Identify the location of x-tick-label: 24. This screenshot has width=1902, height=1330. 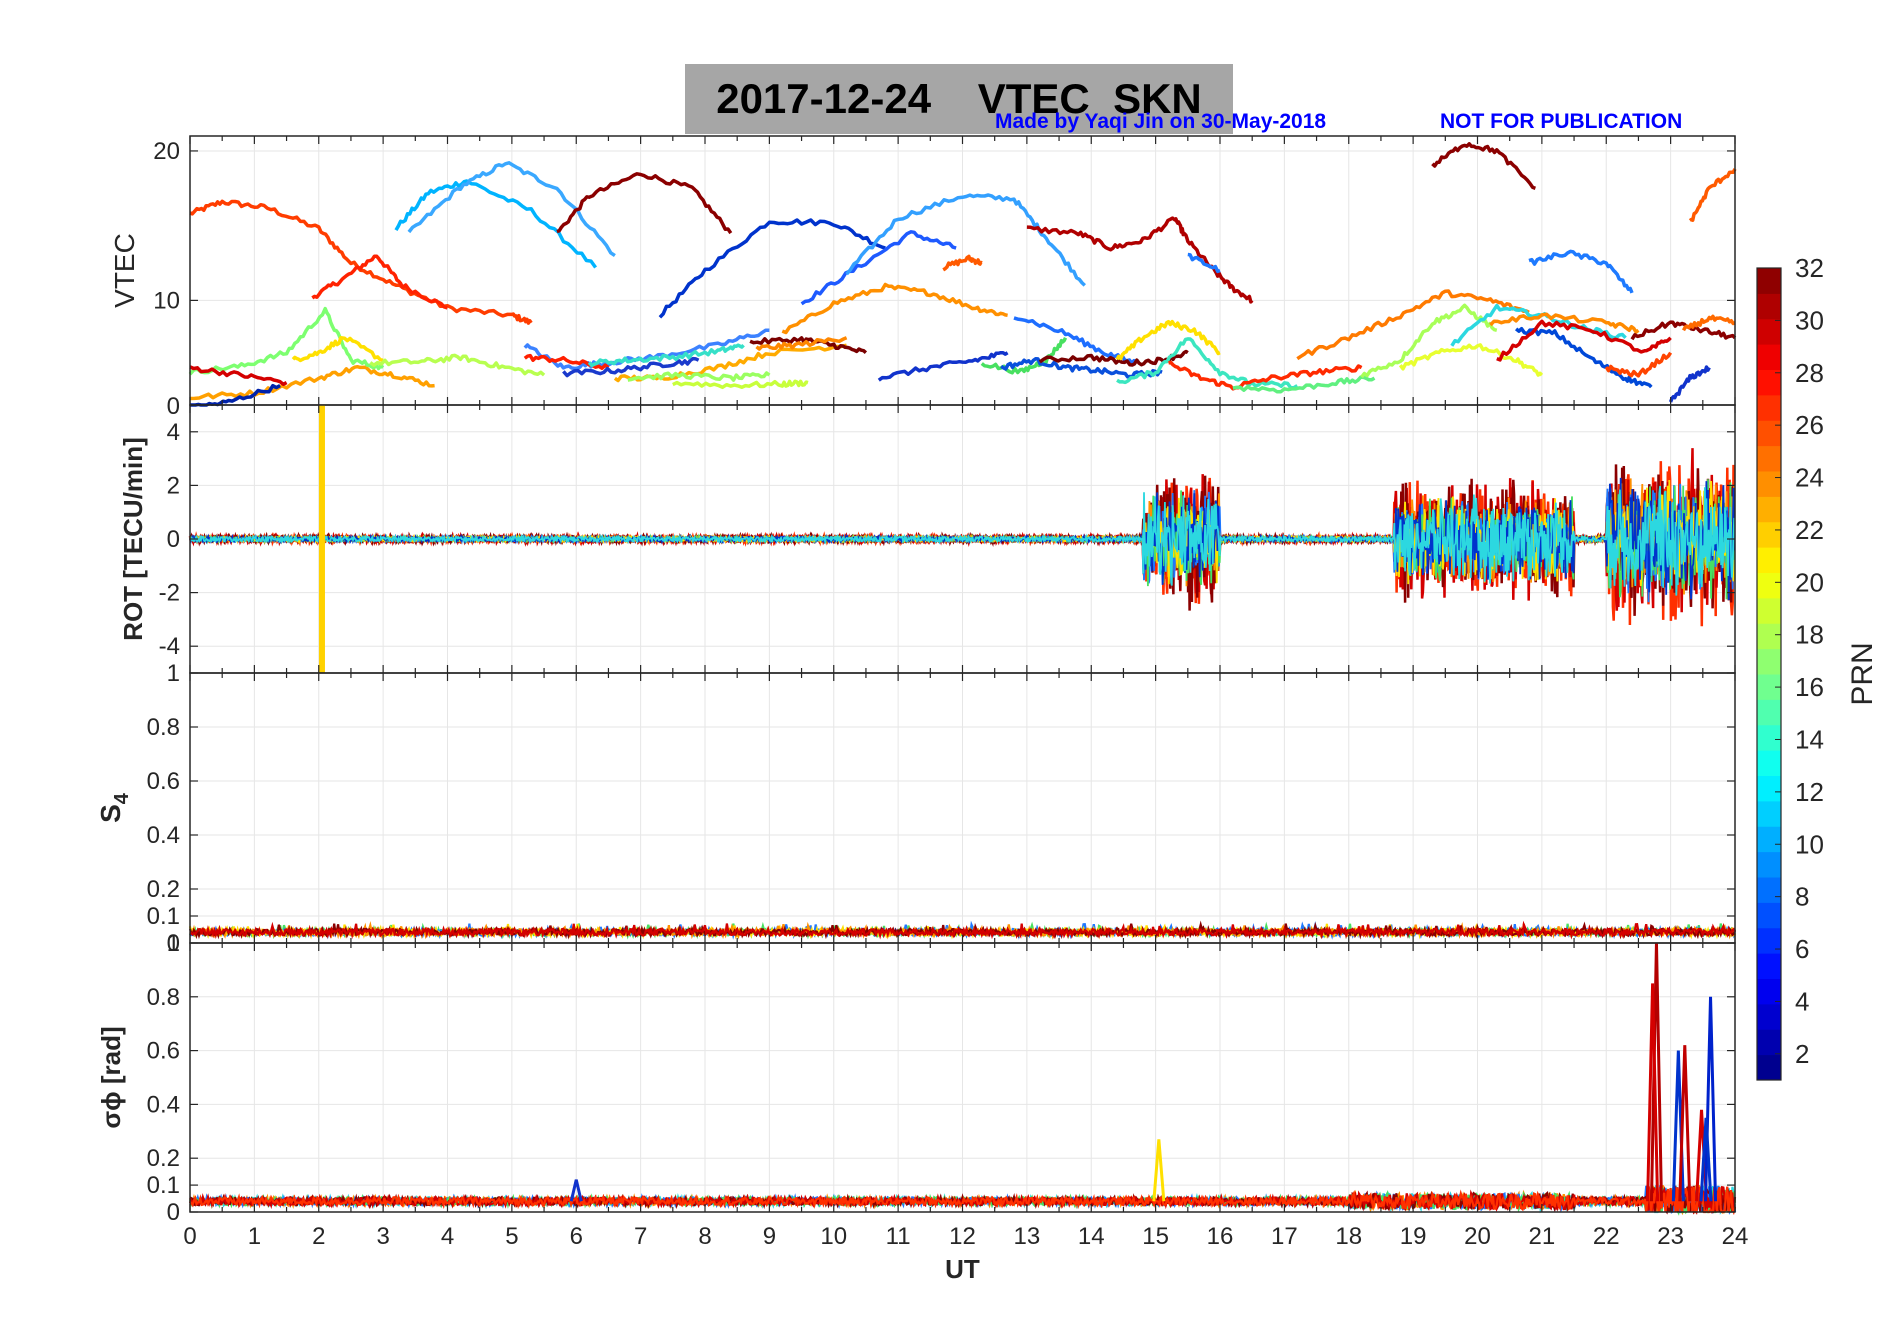
(1735, 1236).